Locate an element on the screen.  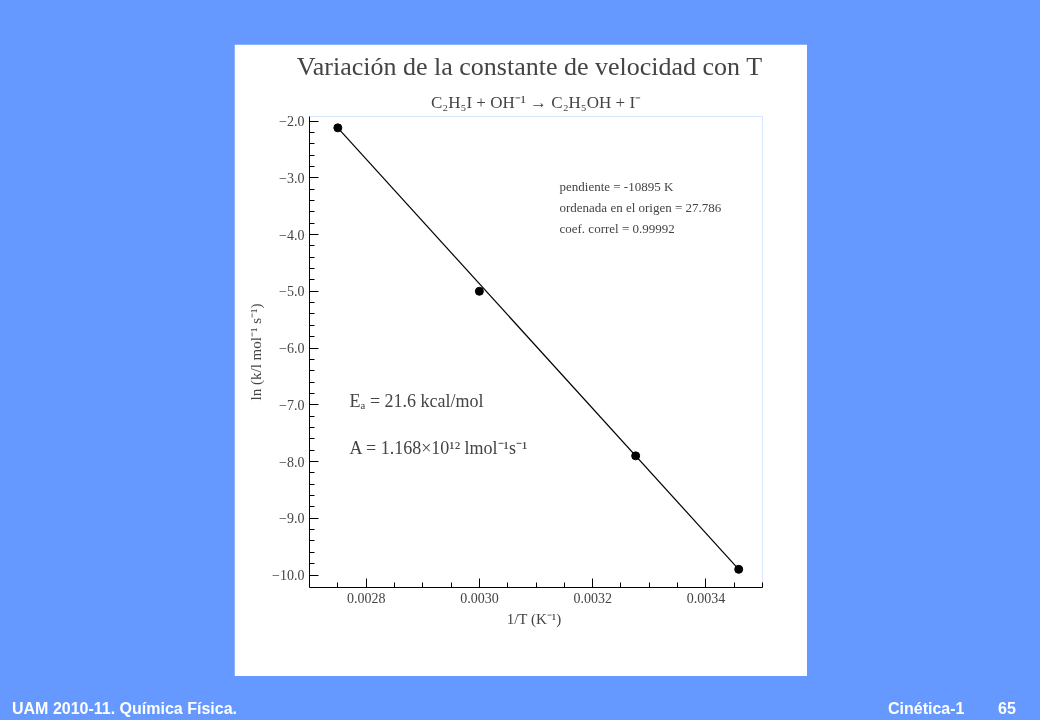
x-tick-label: 0.0030 is located at coordinates (479, 598).